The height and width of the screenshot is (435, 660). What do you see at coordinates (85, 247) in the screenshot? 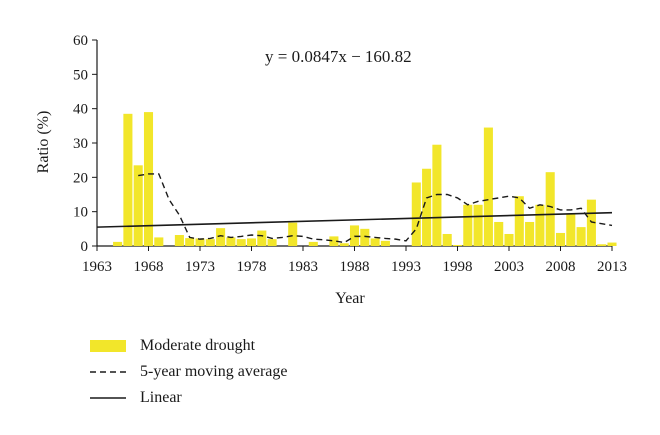
I see `y-tick-label: 0` at bounding box center [85, 247].